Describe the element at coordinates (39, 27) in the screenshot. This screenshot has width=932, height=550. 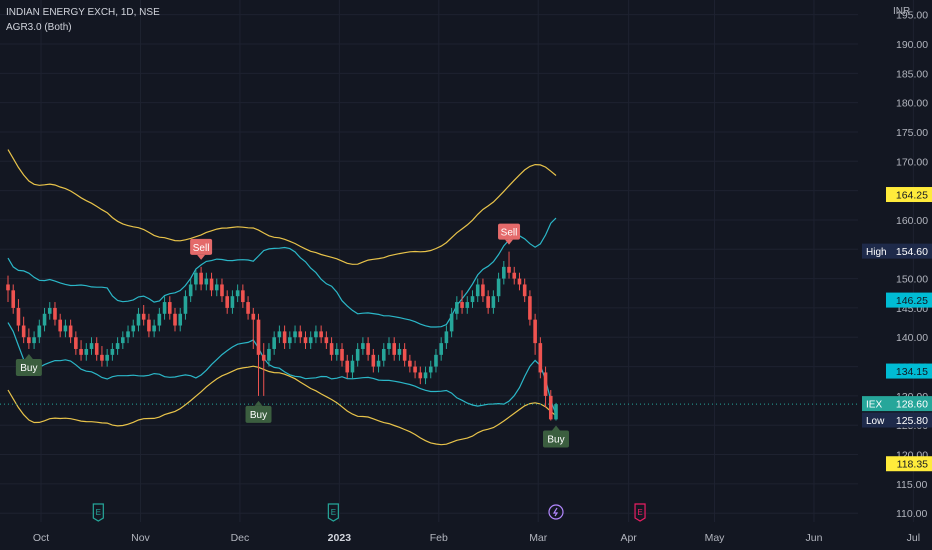
I see `indicator-title: AGR3.0 (Both)` at that location.